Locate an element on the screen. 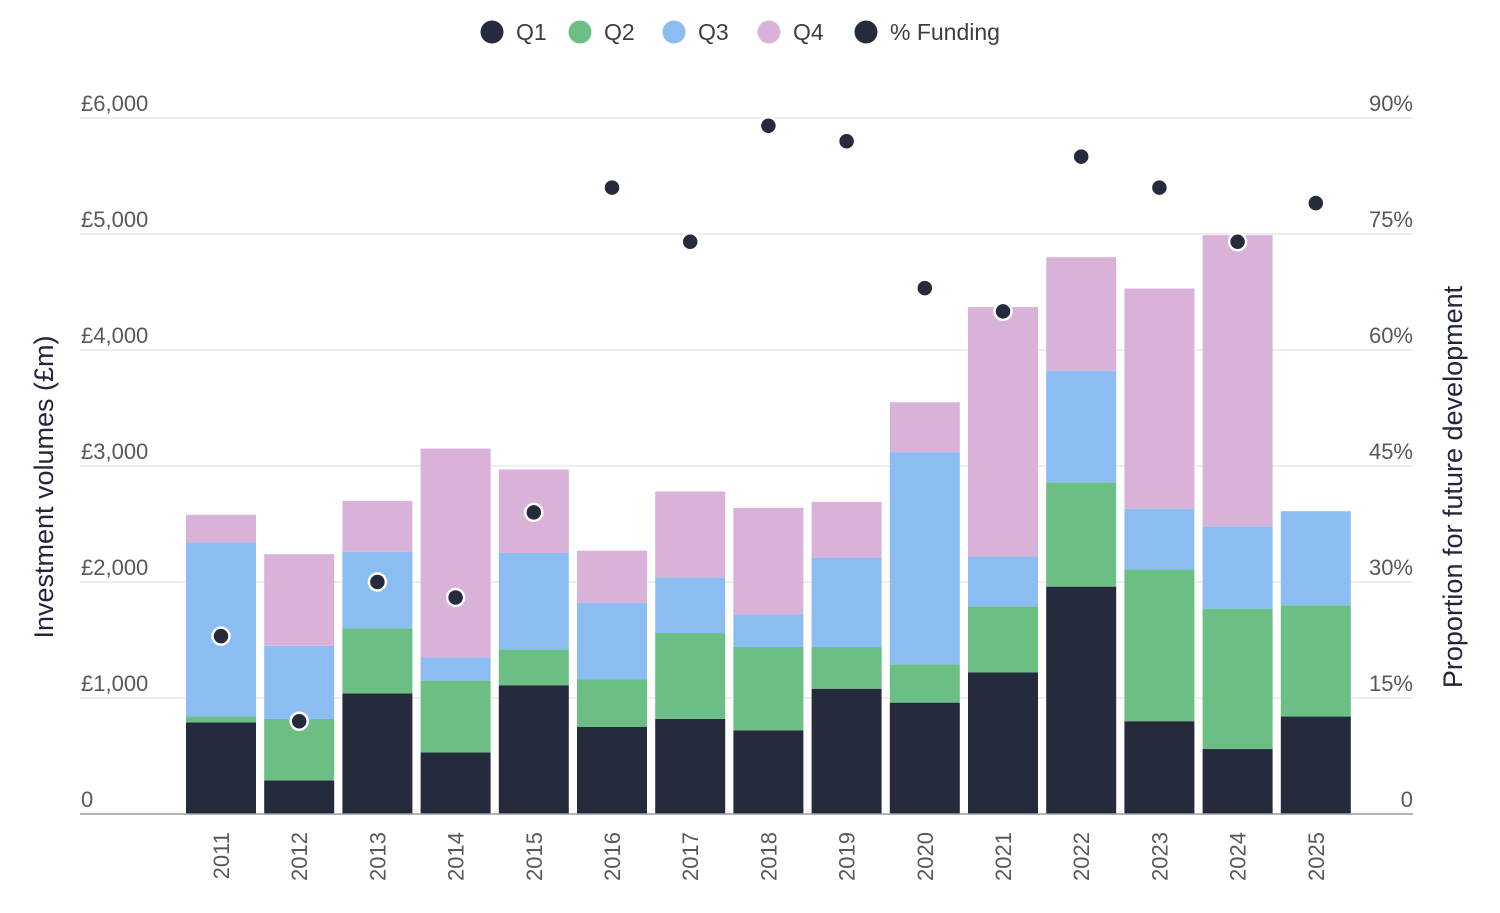 Image resolution: width=1500 pixels, height=913 pixels. bar-segment-q4-2020 is located at coordinates (924, 427).